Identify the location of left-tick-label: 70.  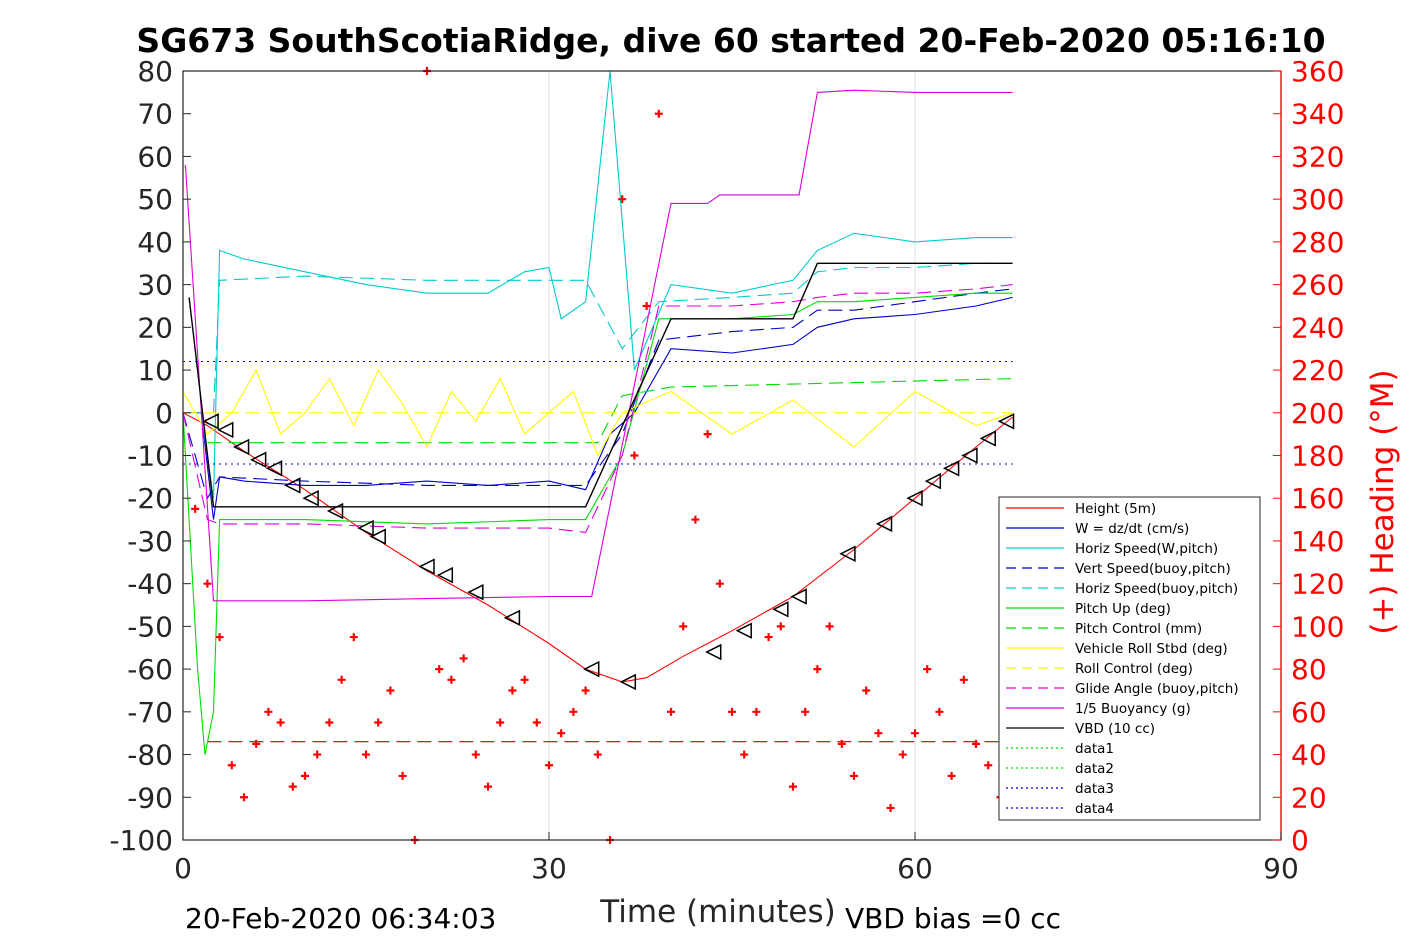
(155, 114).